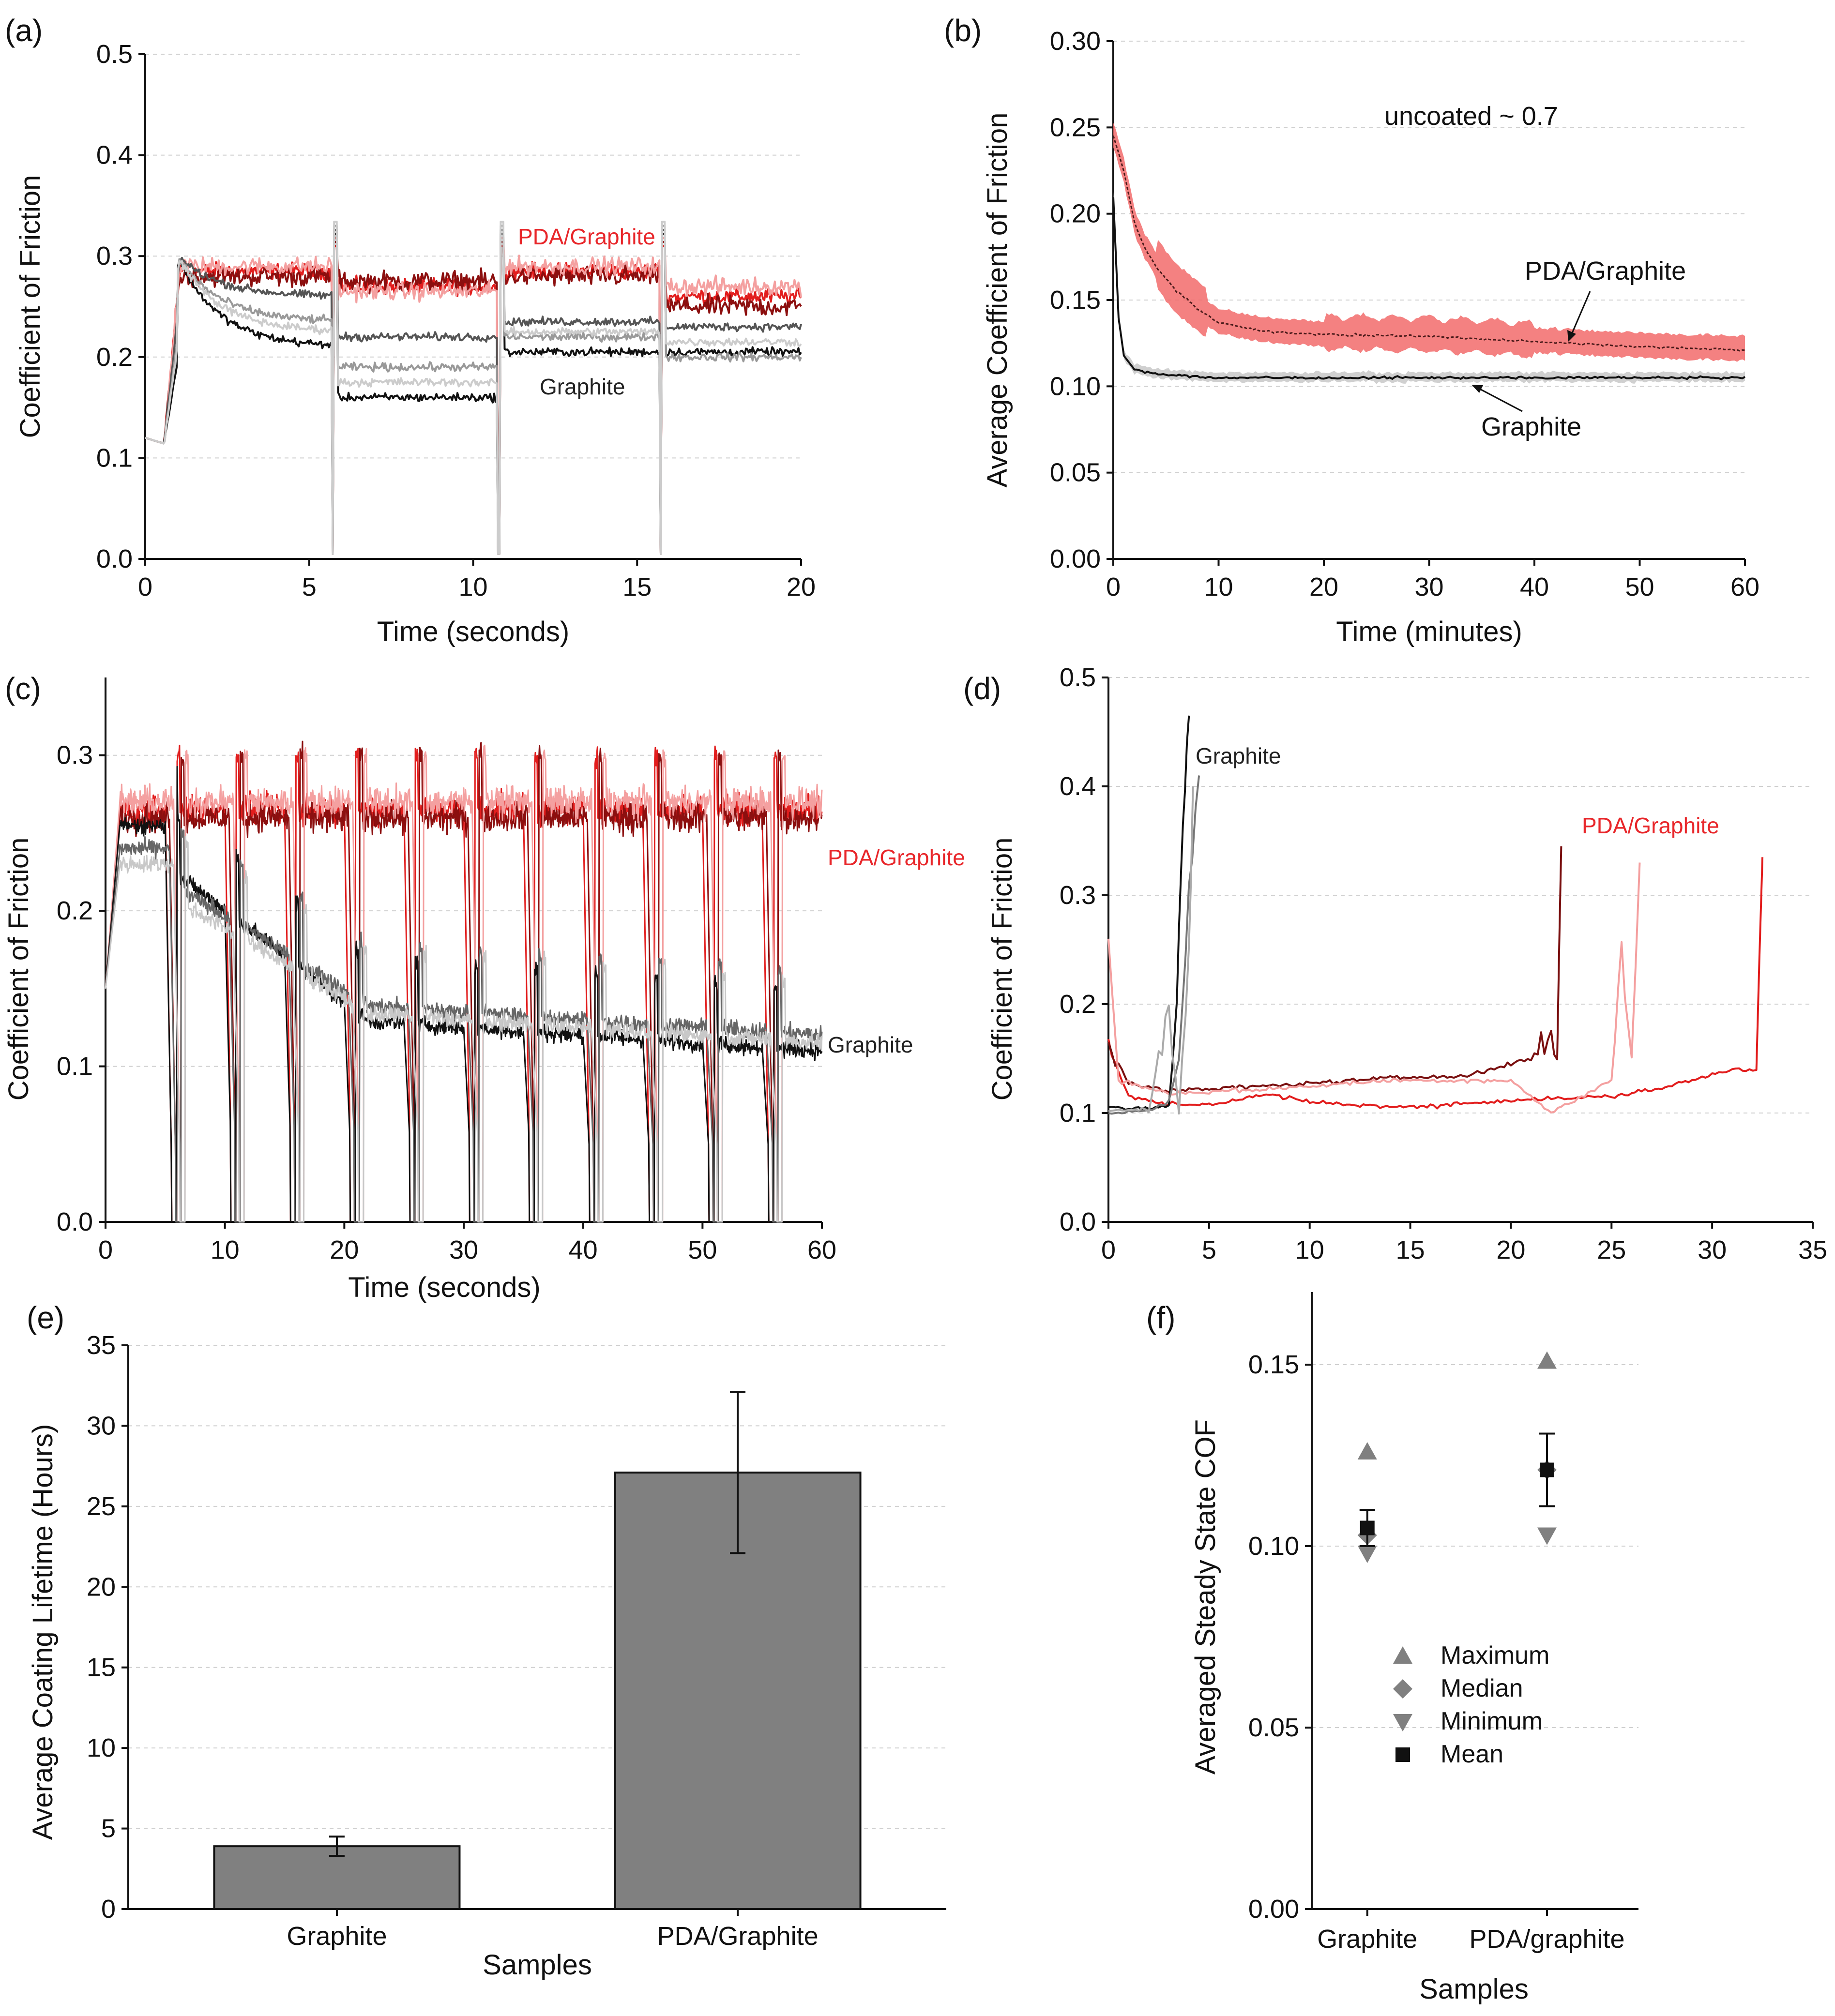 This screenshot has width=1835, height=2016. I want to click on x-tick-label: 10, so click(1218, 587).